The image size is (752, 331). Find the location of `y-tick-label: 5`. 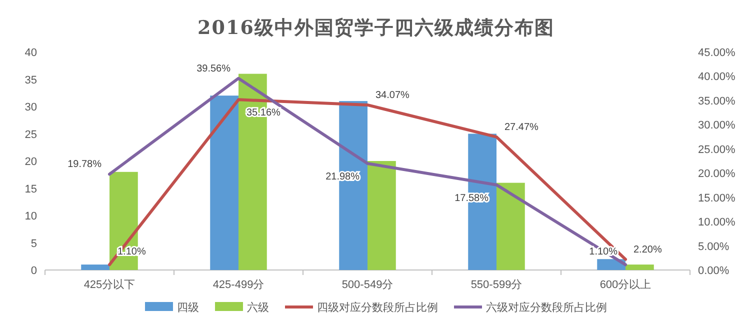

y-tick-label: 5 is located at coordinates (33, 244).